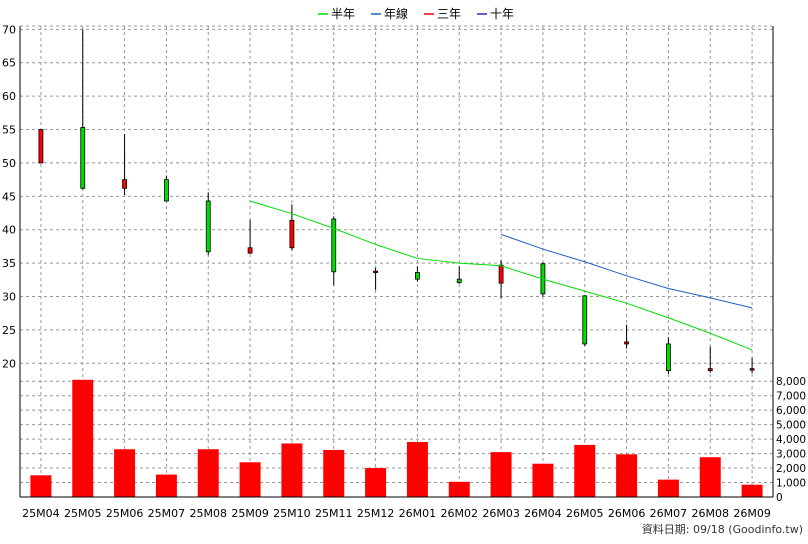 Image resolution: width=808 pixels, height=544 pixels. What do you see at coordinates (9, 96) in the screenshot?
I see `price-tick-label: 60` at bounding box center [9, 96].